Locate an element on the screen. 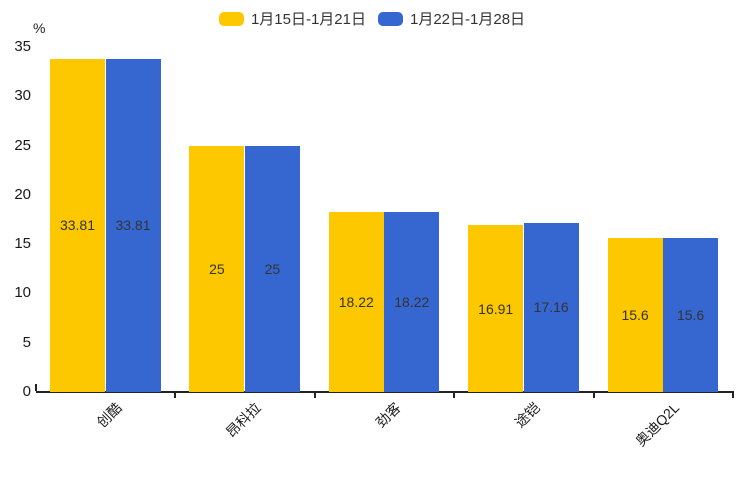  bar-1月22日-1月28日-创酷 is located at coordinates (133, 225).